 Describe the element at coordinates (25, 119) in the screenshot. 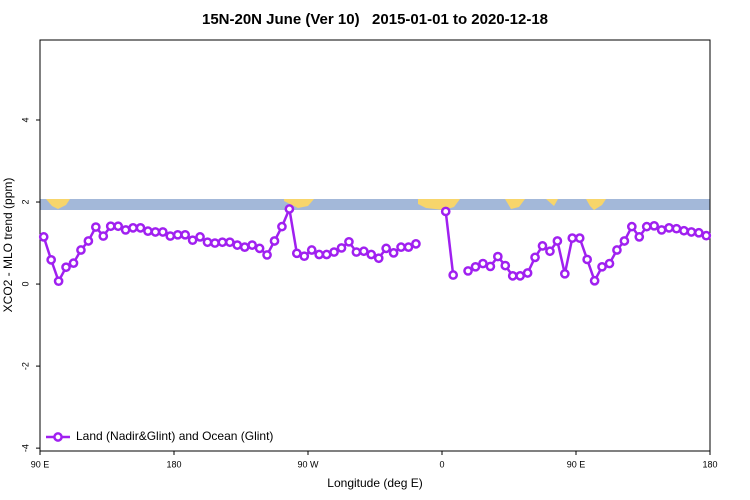

I see `y-tick-label: 4` at that location.